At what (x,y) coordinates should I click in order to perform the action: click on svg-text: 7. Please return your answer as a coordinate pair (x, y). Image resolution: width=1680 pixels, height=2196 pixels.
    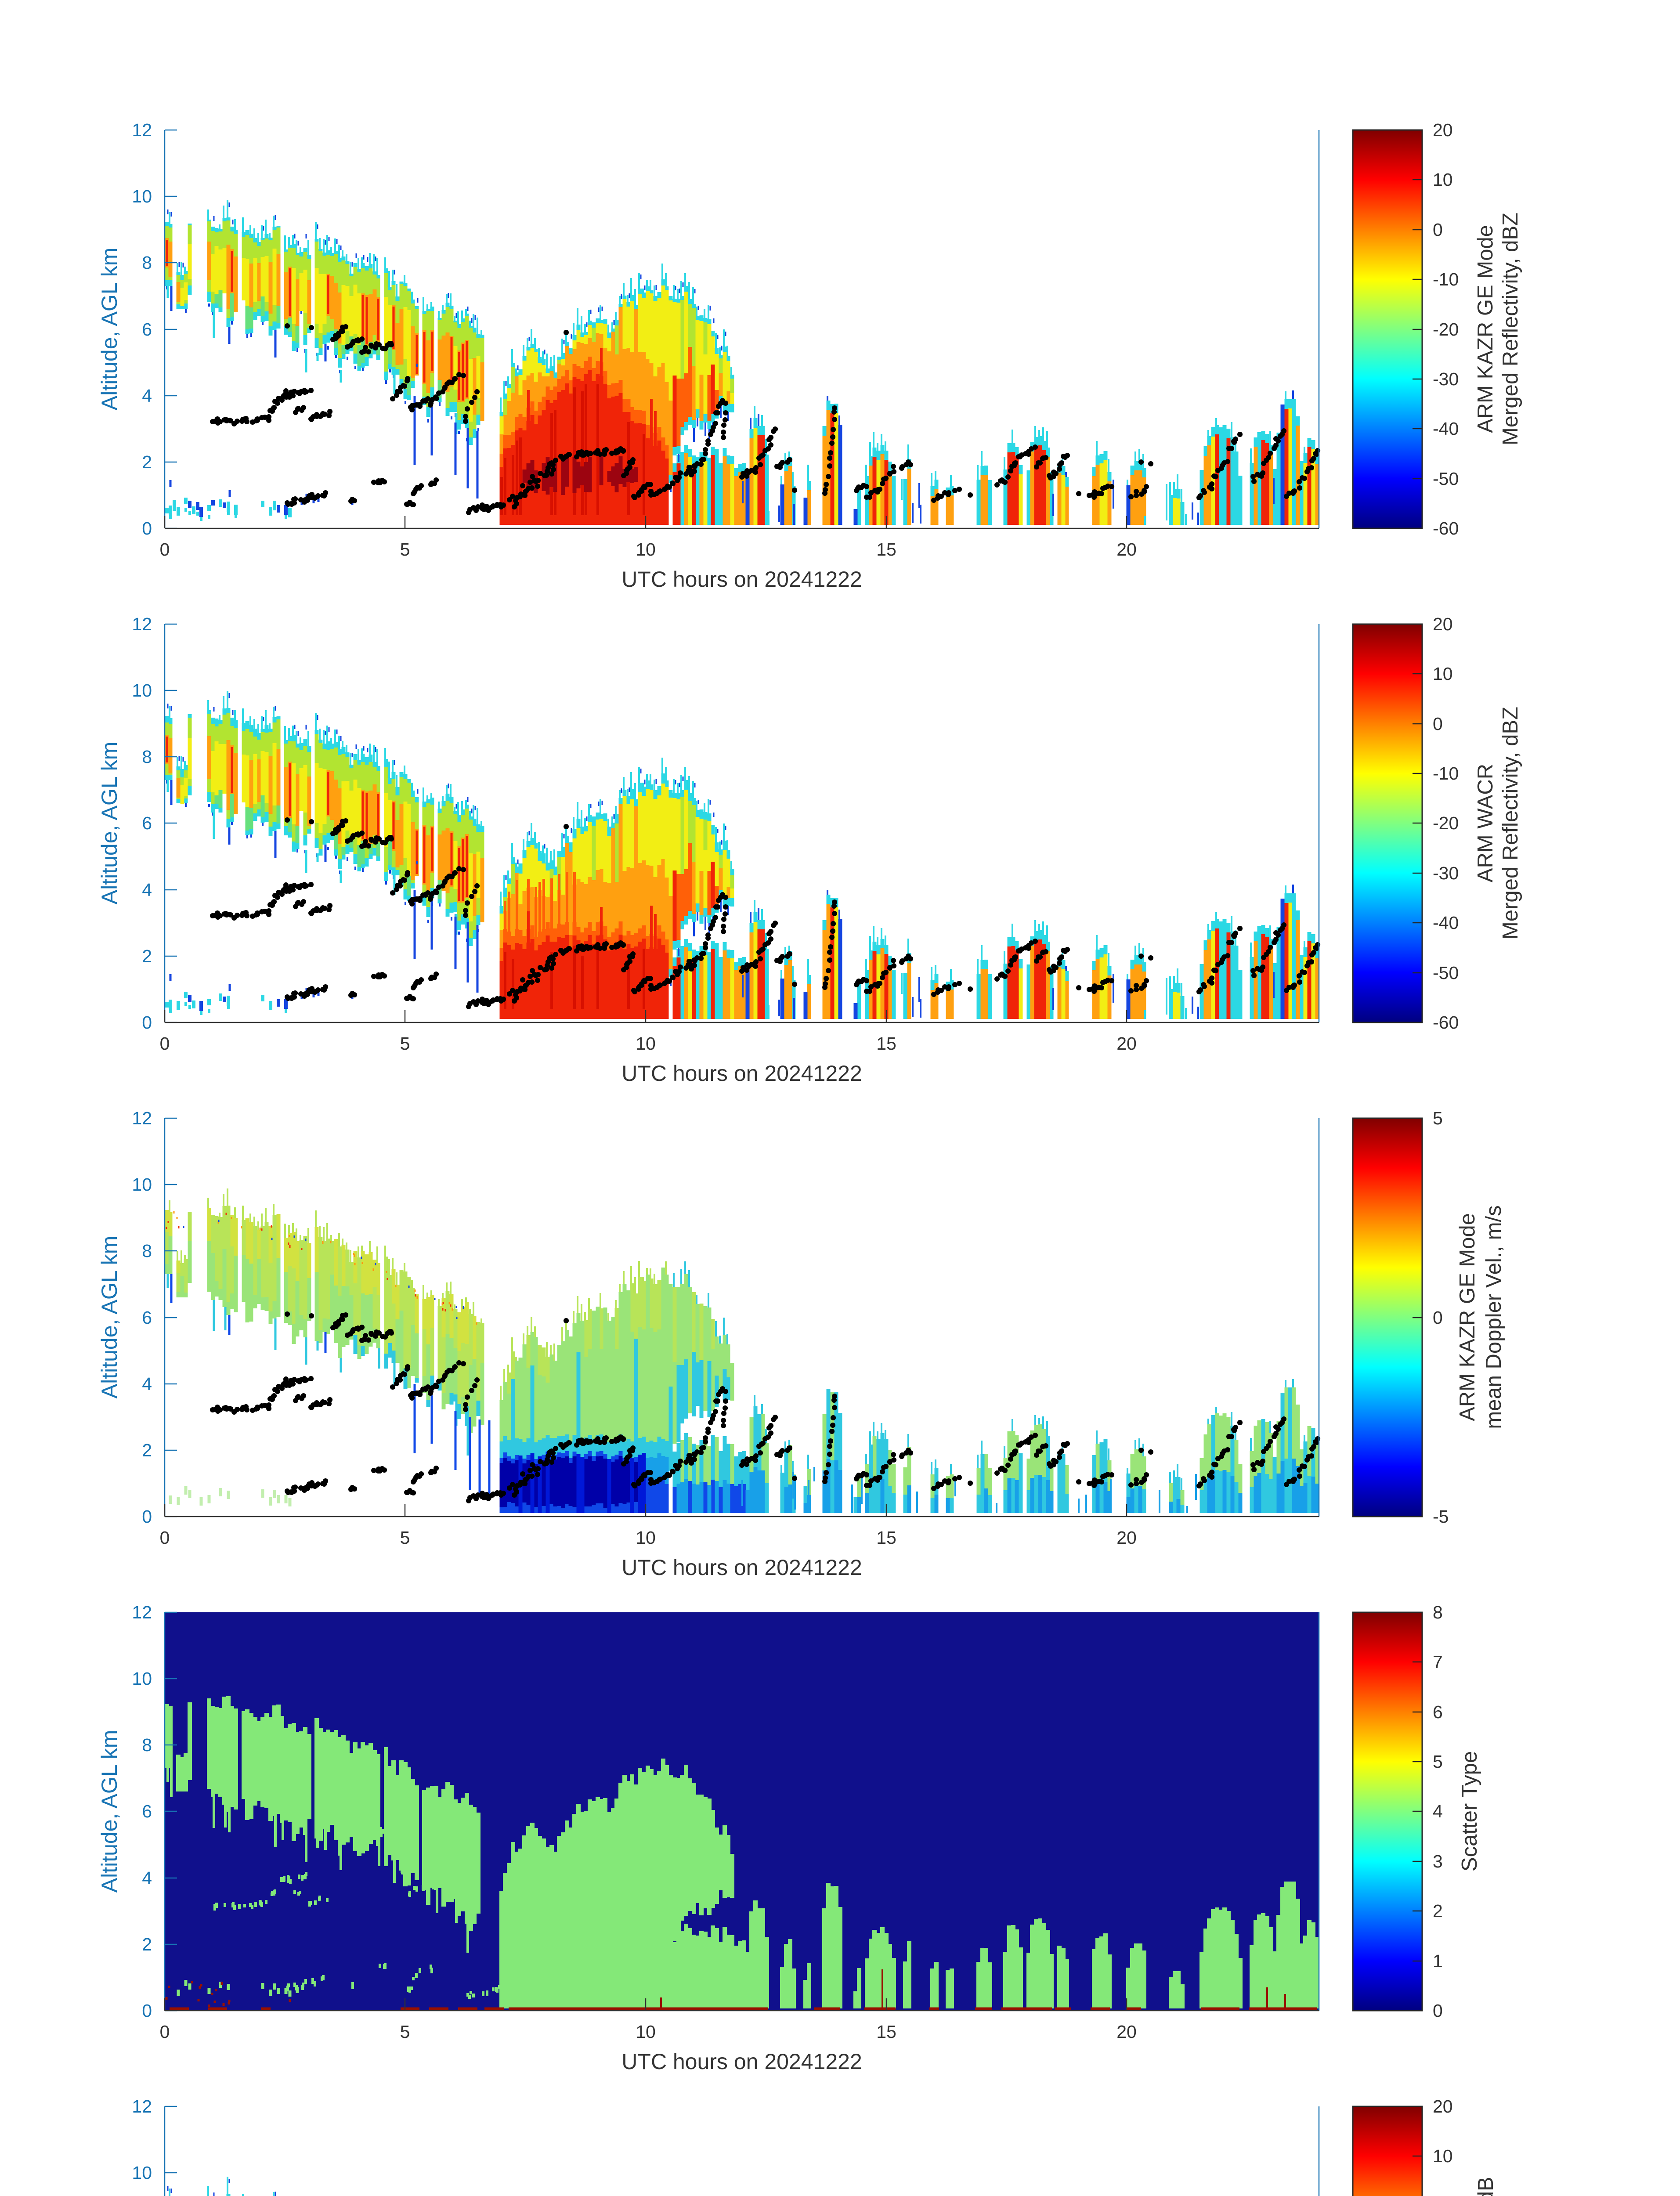
    Looking at the image, I should click on (1438, 1662).